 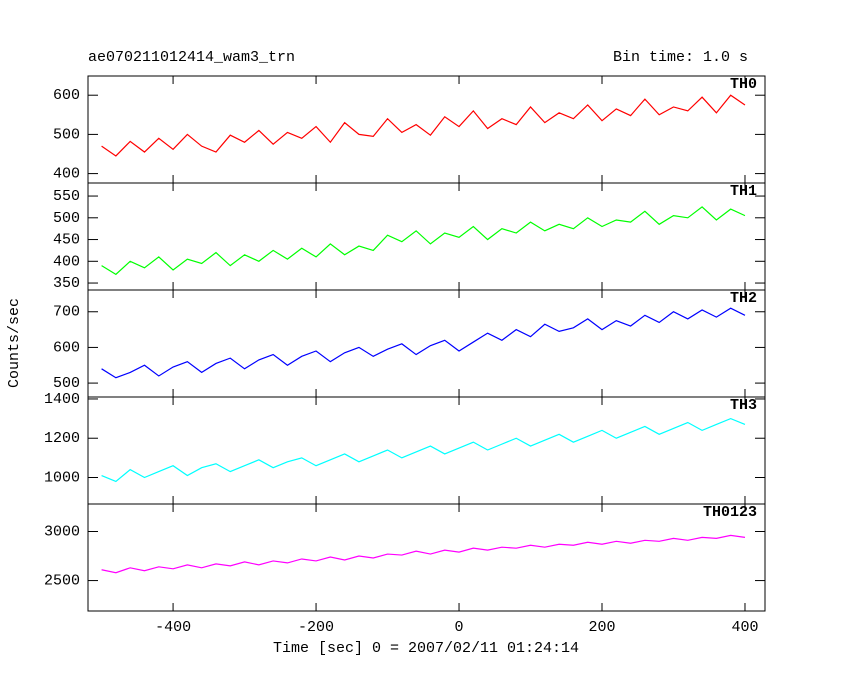 What do you see at coordinates (743, 405) in the screenshot?
I see `legend-label: TH3` at bounding box center [743, 405].